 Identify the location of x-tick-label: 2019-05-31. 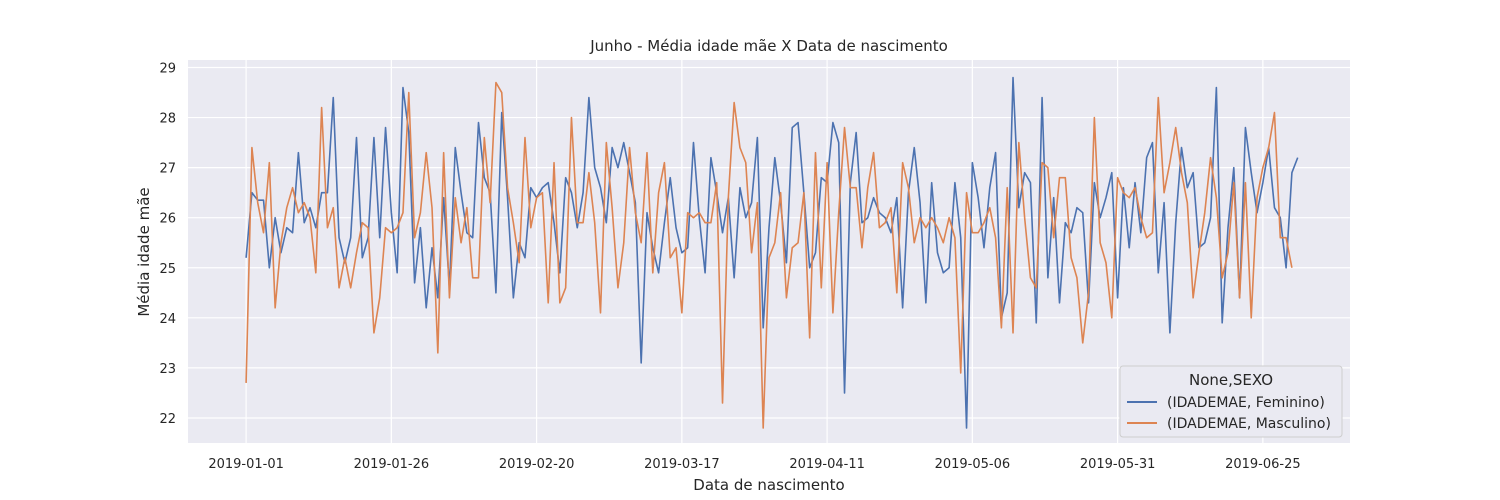
(1118, 464).